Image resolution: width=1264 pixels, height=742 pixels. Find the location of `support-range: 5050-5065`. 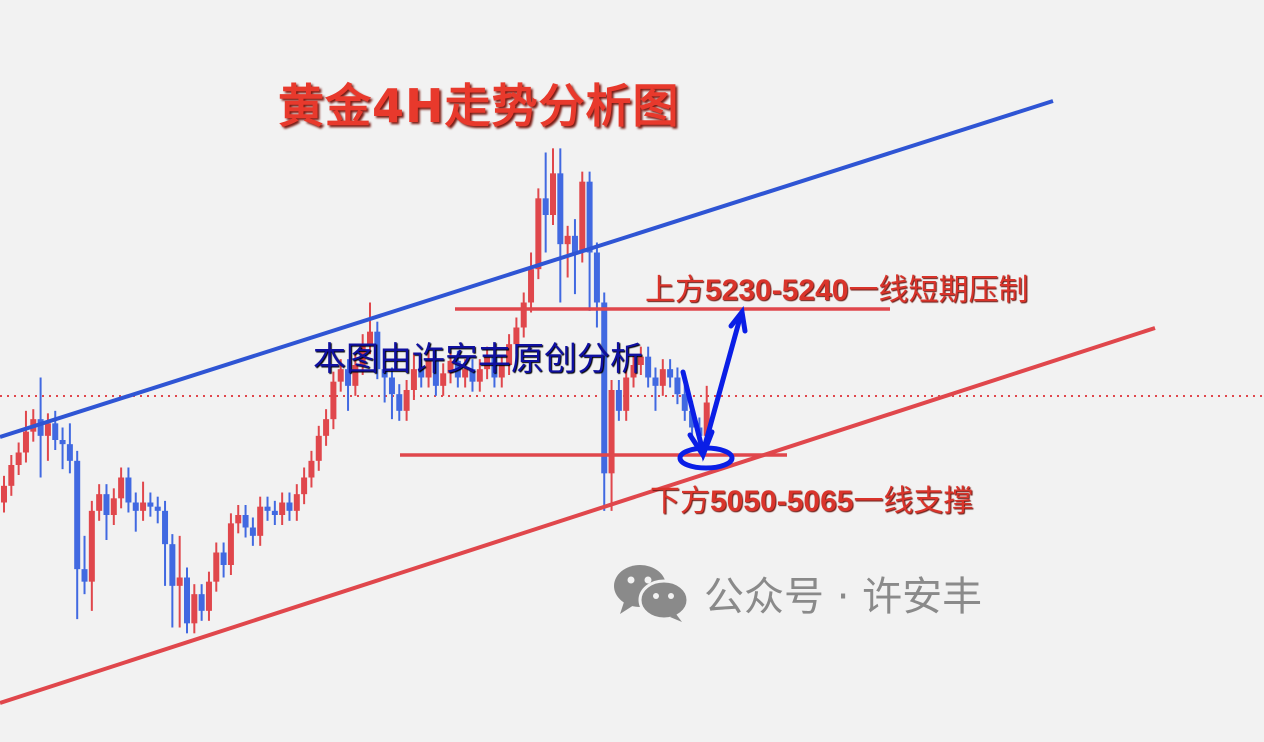

support-range: 5050-5065 is located at coordinates (782, 501).